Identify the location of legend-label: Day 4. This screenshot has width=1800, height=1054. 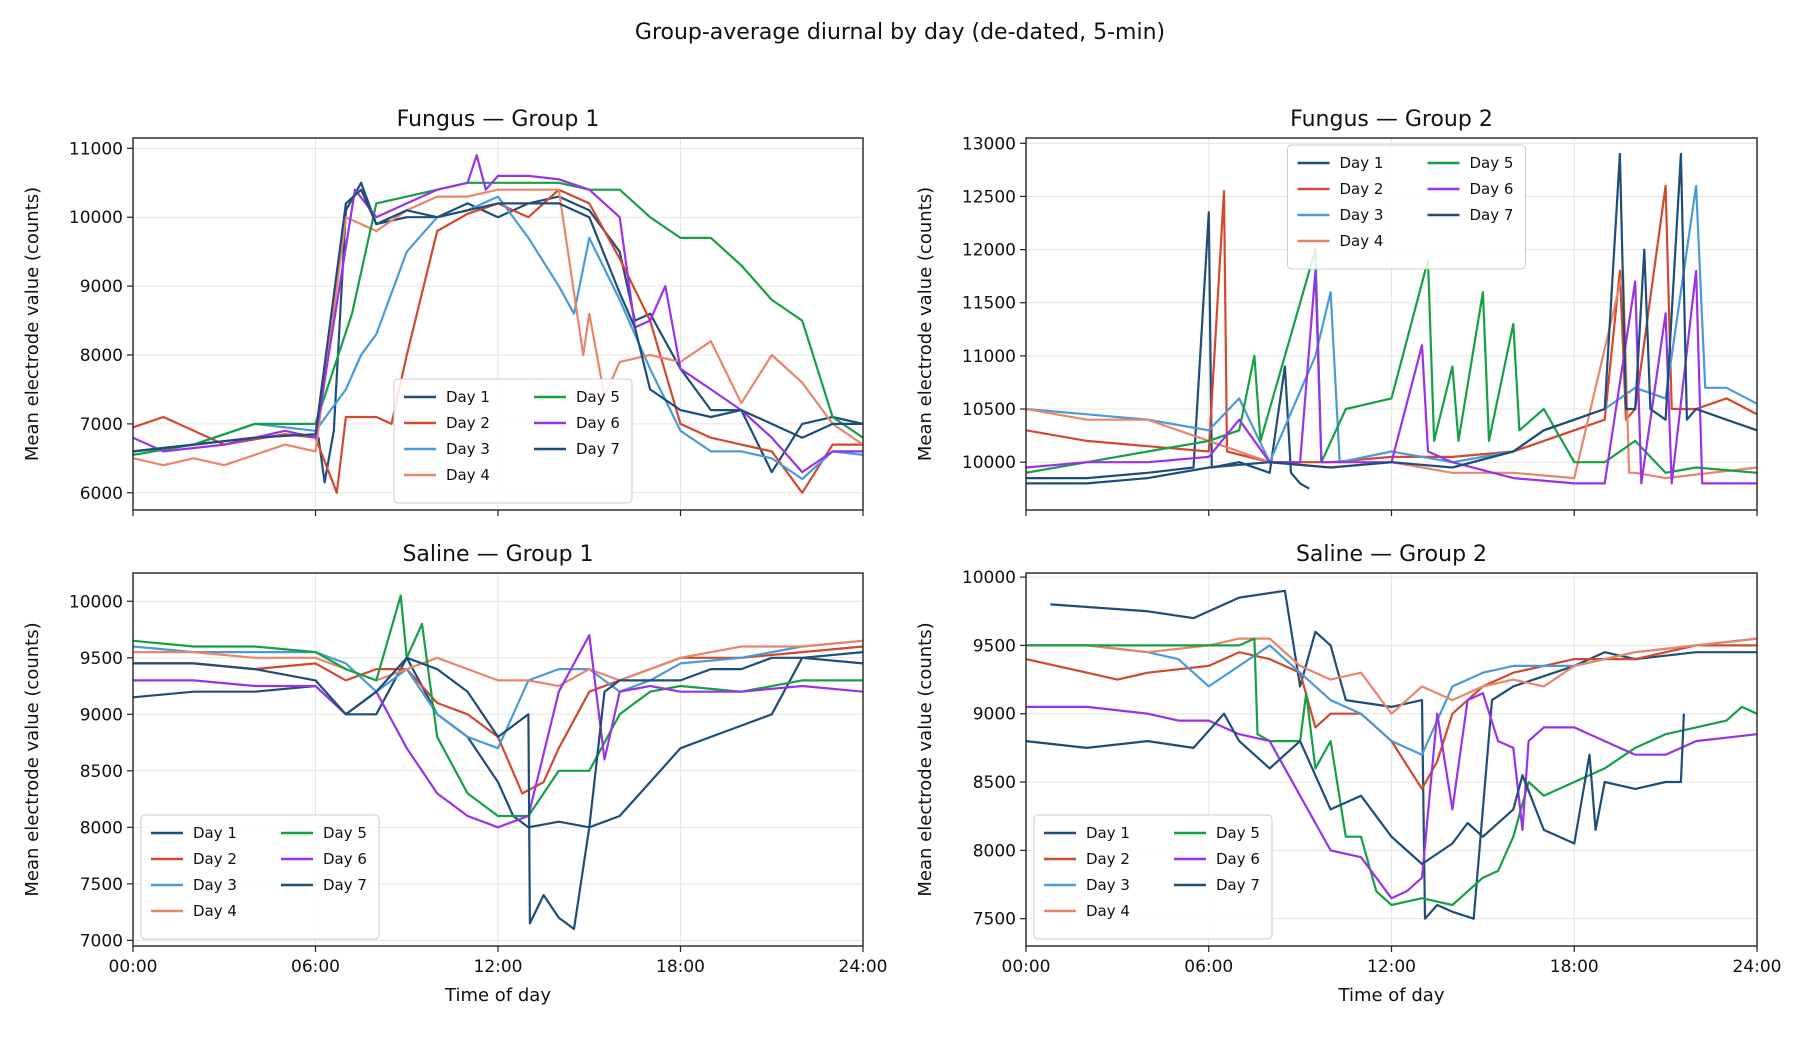
(468, 475).